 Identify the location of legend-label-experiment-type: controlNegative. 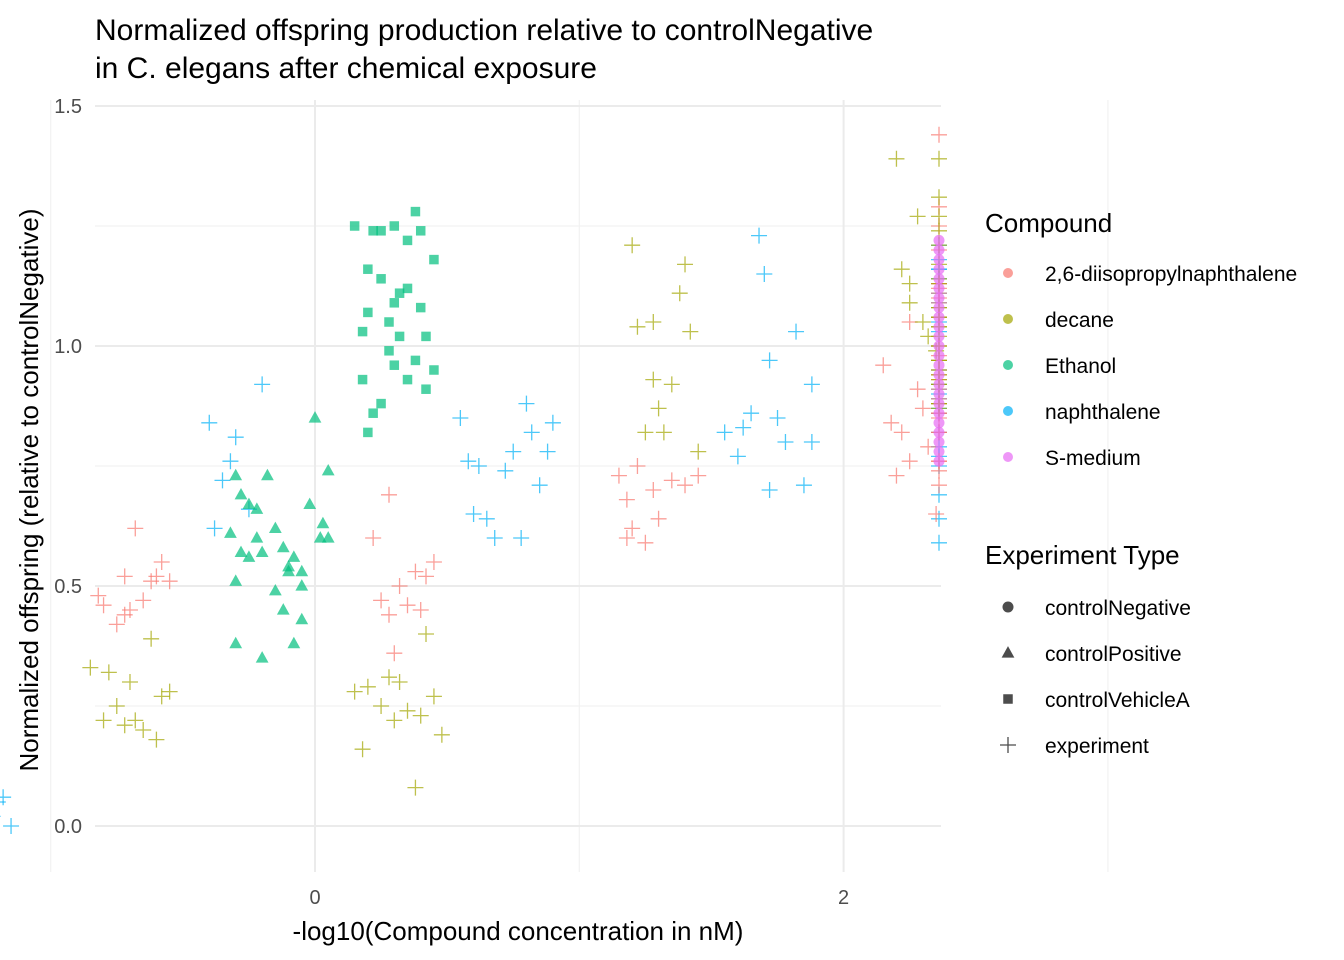
(1118, 608).